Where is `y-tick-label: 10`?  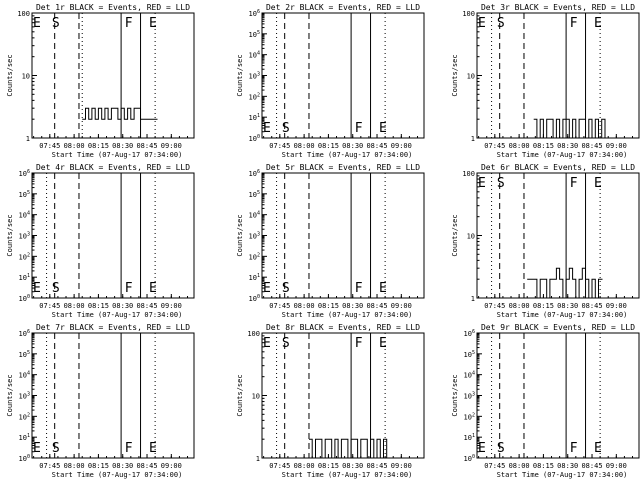 y-tick-label: 10 is located at coordinates (256, 397).